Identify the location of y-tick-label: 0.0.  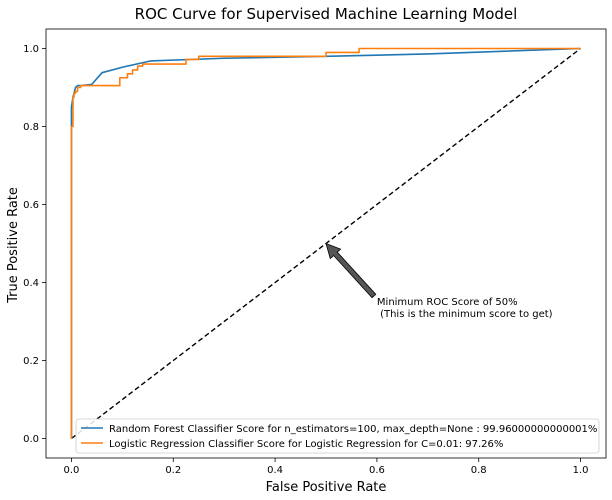
(31, 439).